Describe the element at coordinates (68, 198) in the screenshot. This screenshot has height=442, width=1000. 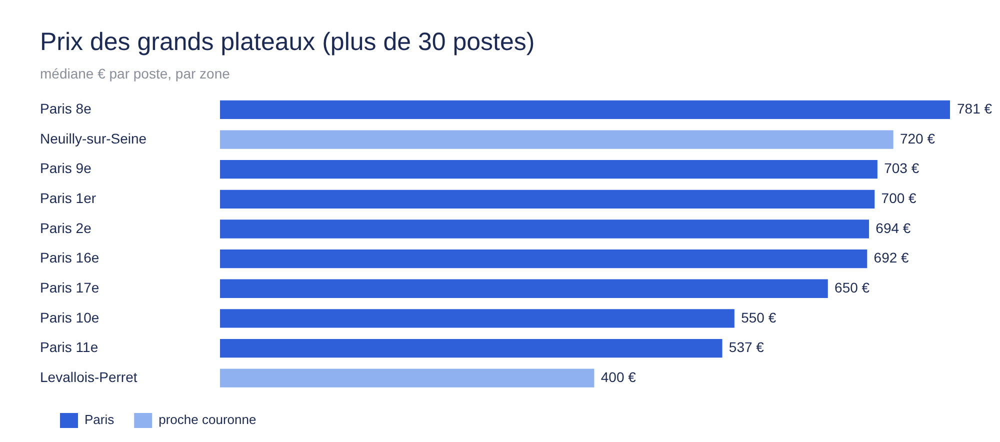
I see `y-tick-label: Paris 1er` at that location.